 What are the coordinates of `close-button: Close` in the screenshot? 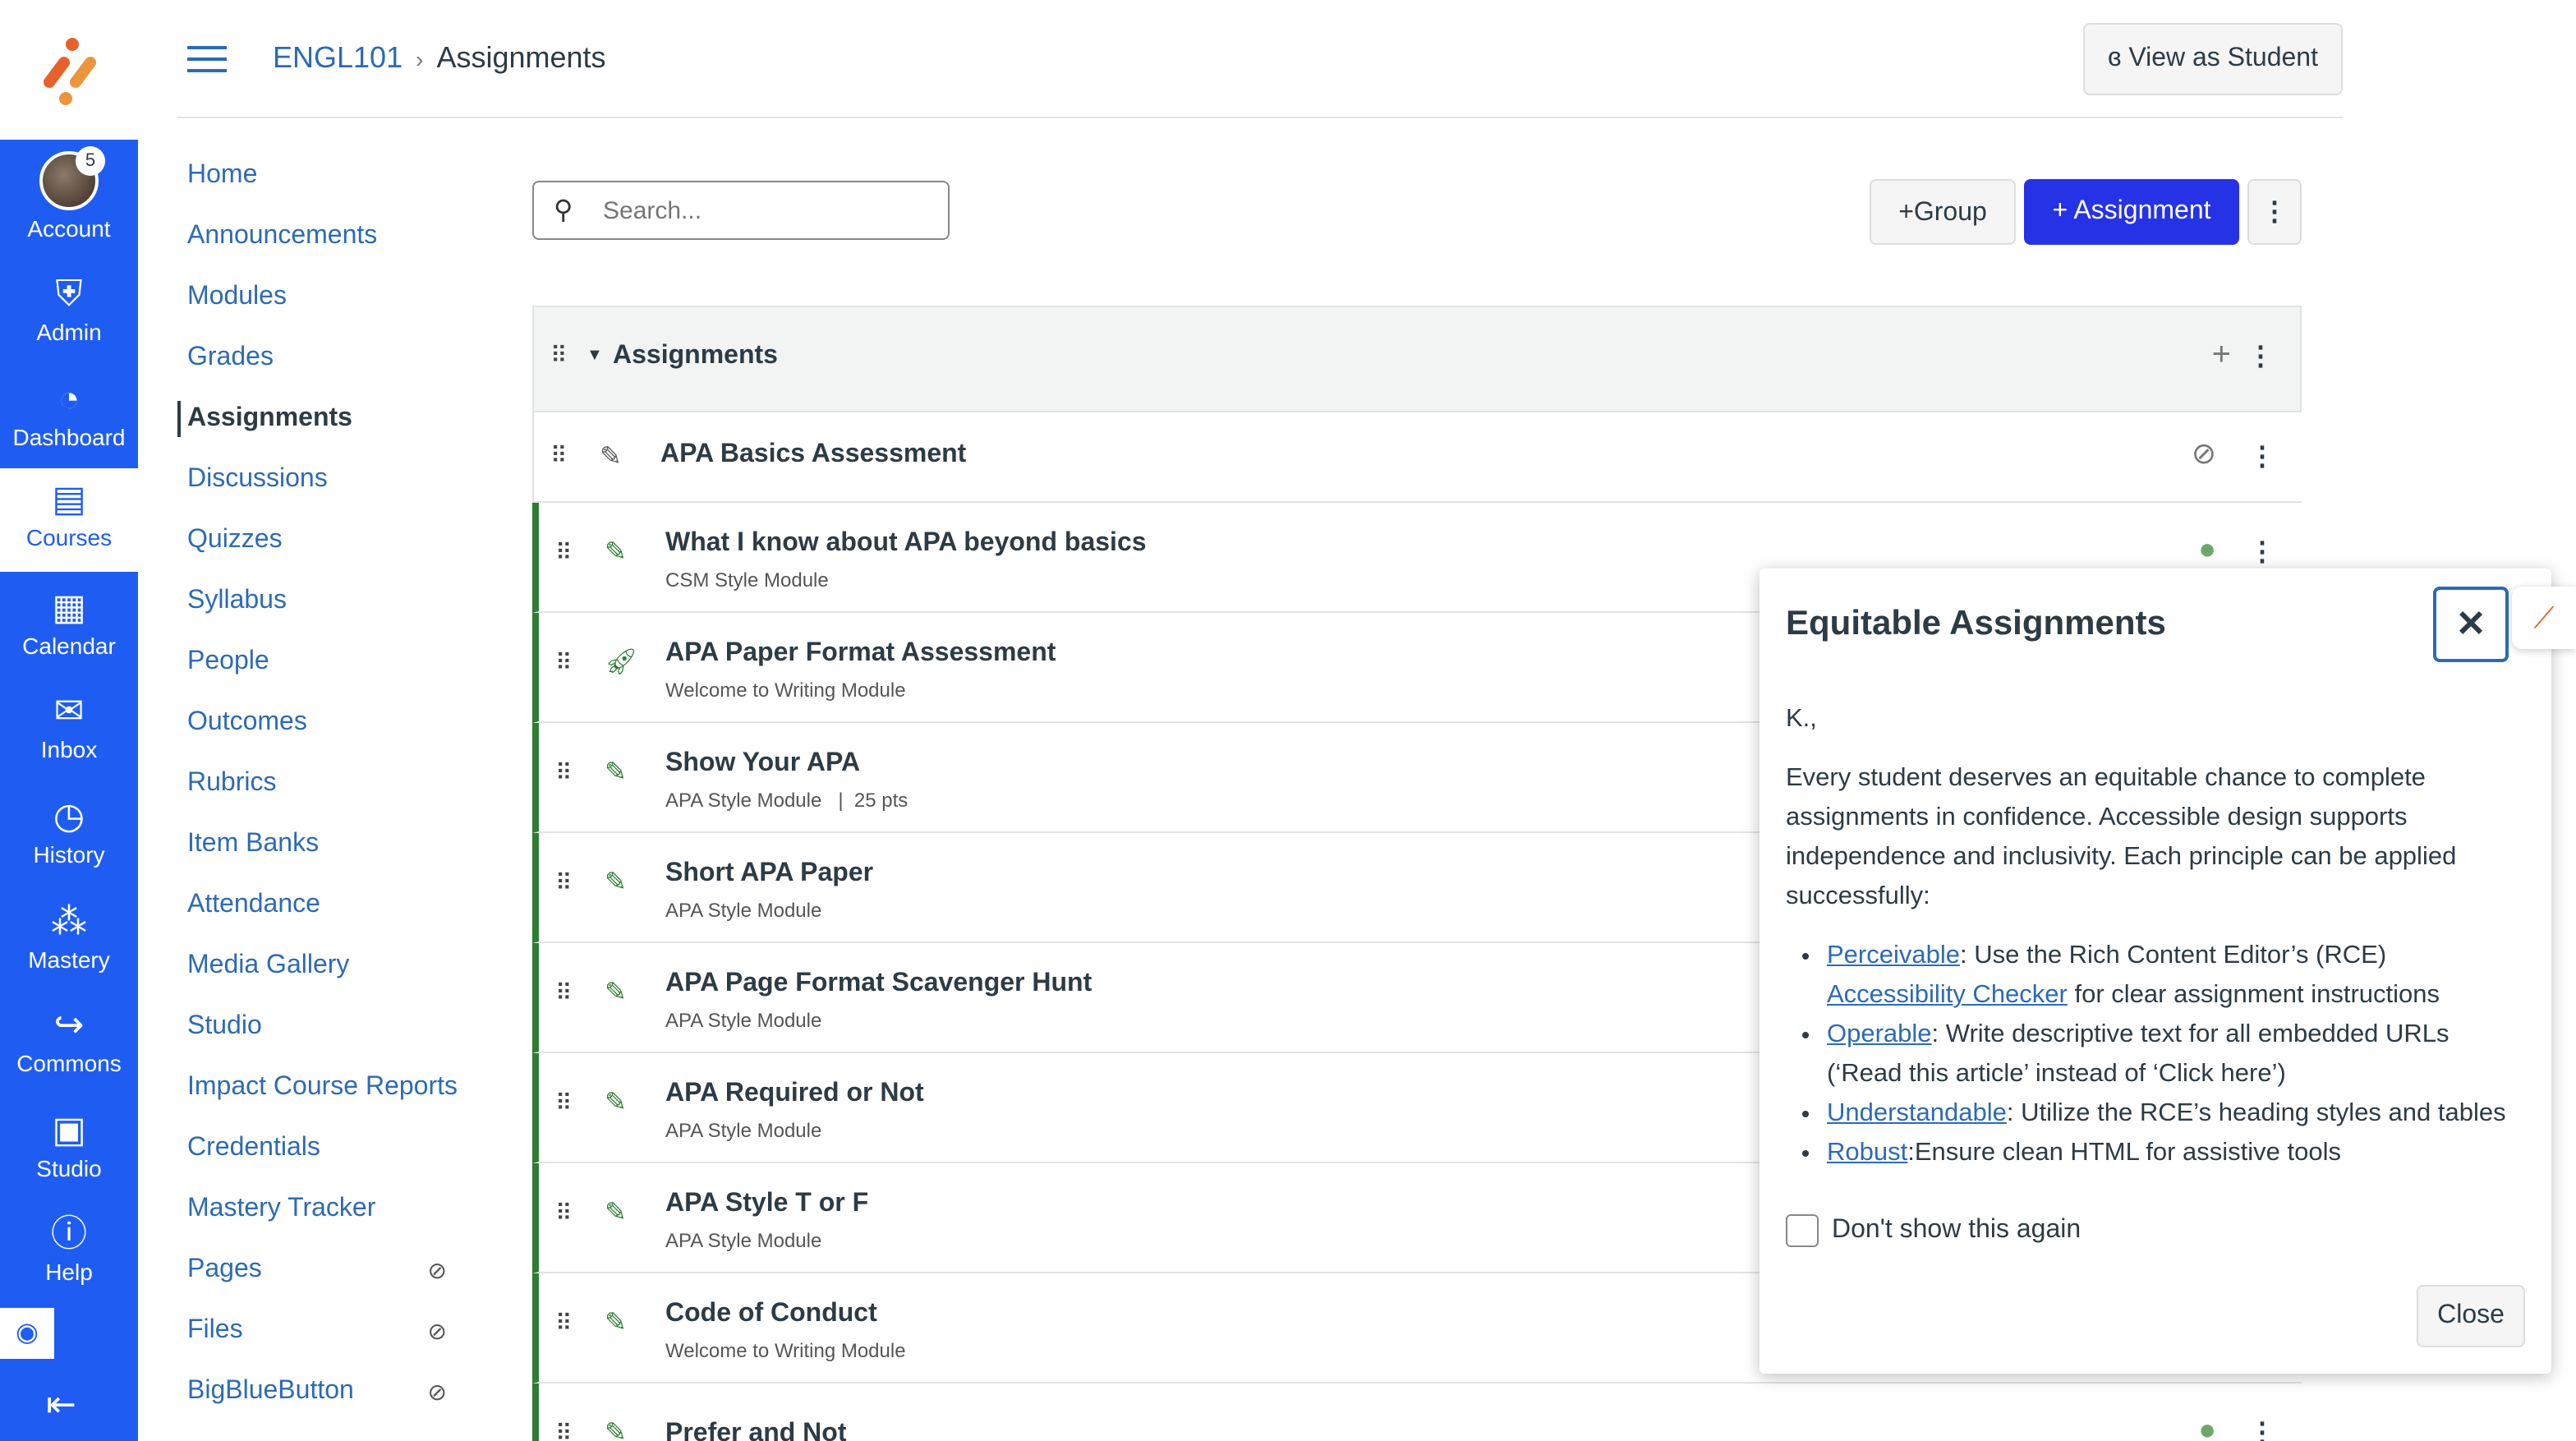 It's located at (2471, 1316).